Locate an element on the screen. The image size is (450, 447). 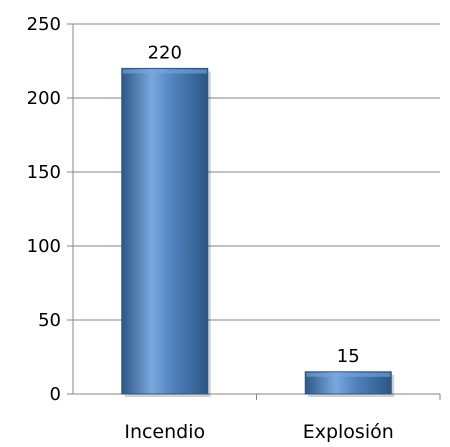
y-tick-label: 250 is located at coordinates (44, 24).